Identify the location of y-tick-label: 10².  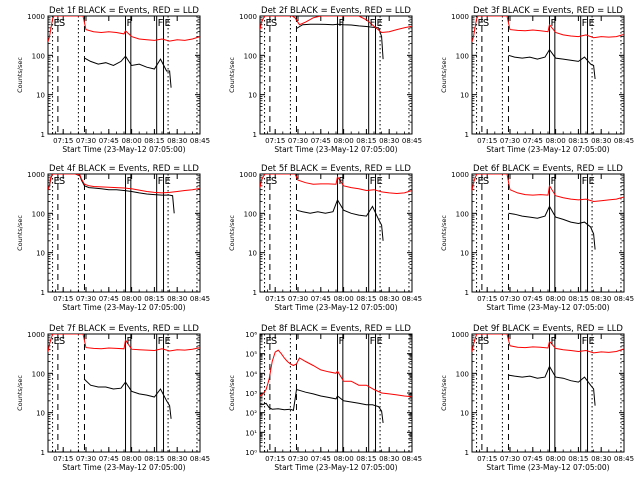
(251, 414).